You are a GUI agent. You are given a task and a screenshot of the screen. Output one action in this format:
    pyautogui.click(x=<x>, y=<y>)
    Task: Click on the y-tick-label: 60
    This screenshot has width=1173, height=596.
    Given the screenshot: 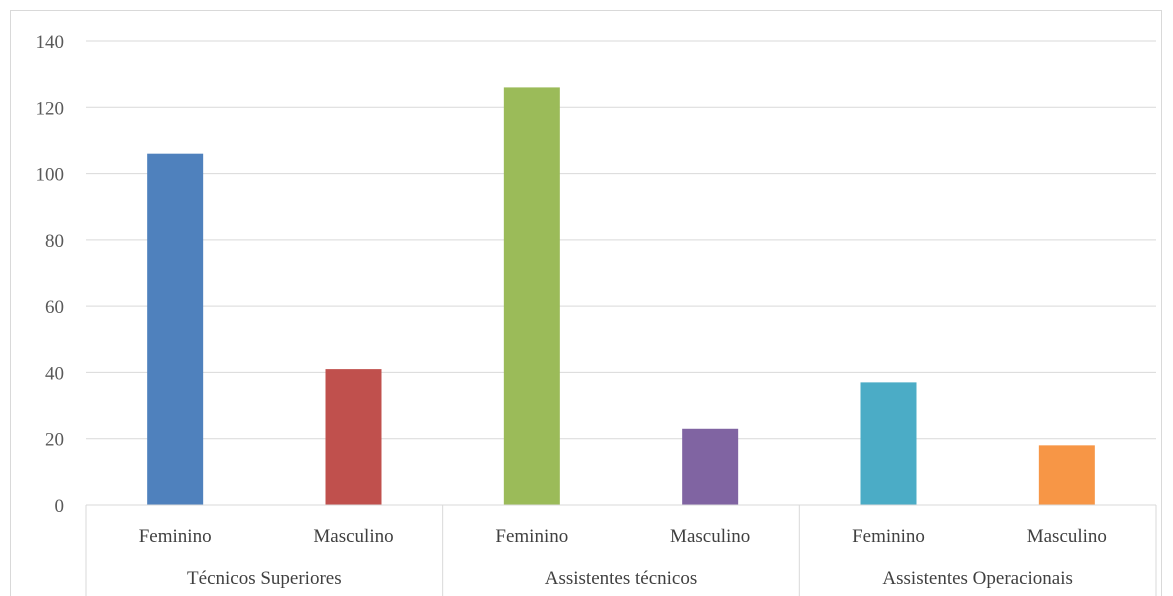 What is the action you would take?
    pyautogui.click(x=54, y=307)
    